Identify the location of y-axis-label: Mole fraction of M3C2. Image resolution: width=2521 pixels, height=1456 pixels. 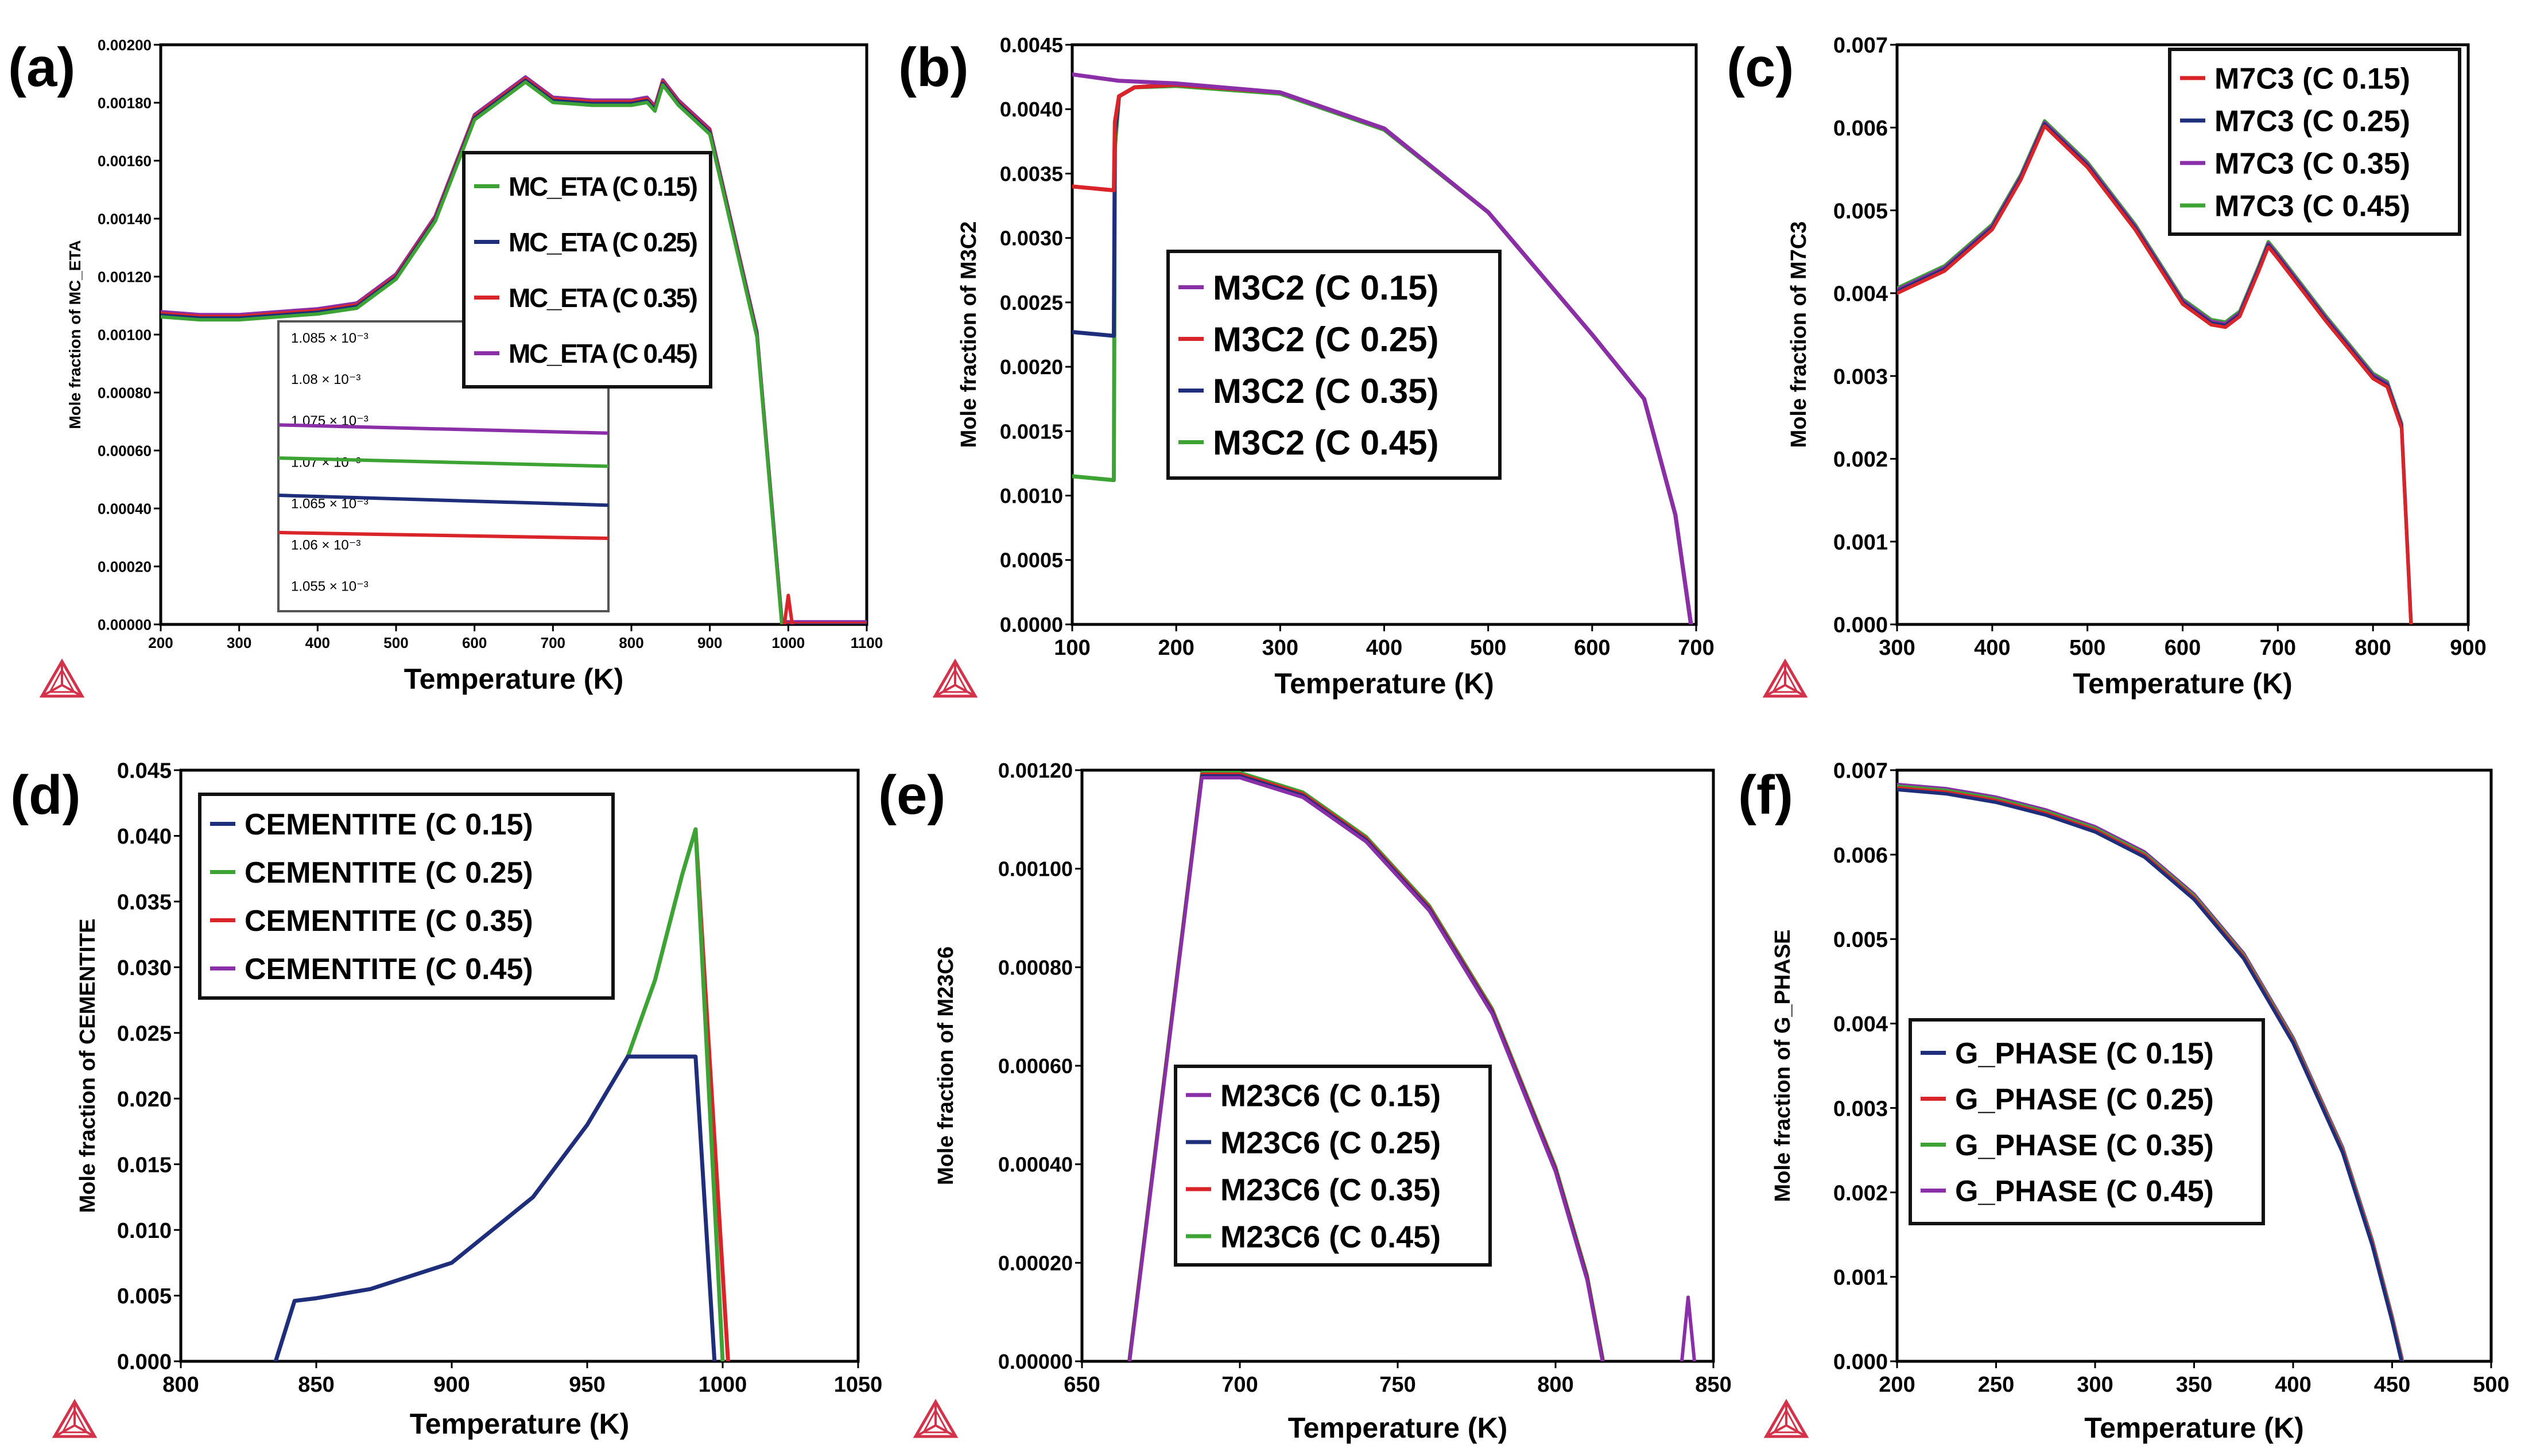
(969, 335).